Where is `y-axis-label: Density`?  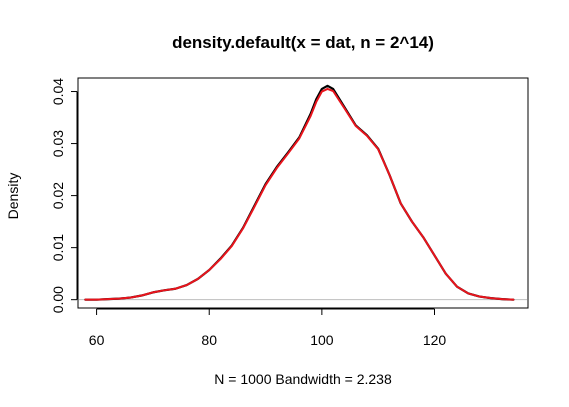 y-axis-label: Density is located at coordinates (13, 196).